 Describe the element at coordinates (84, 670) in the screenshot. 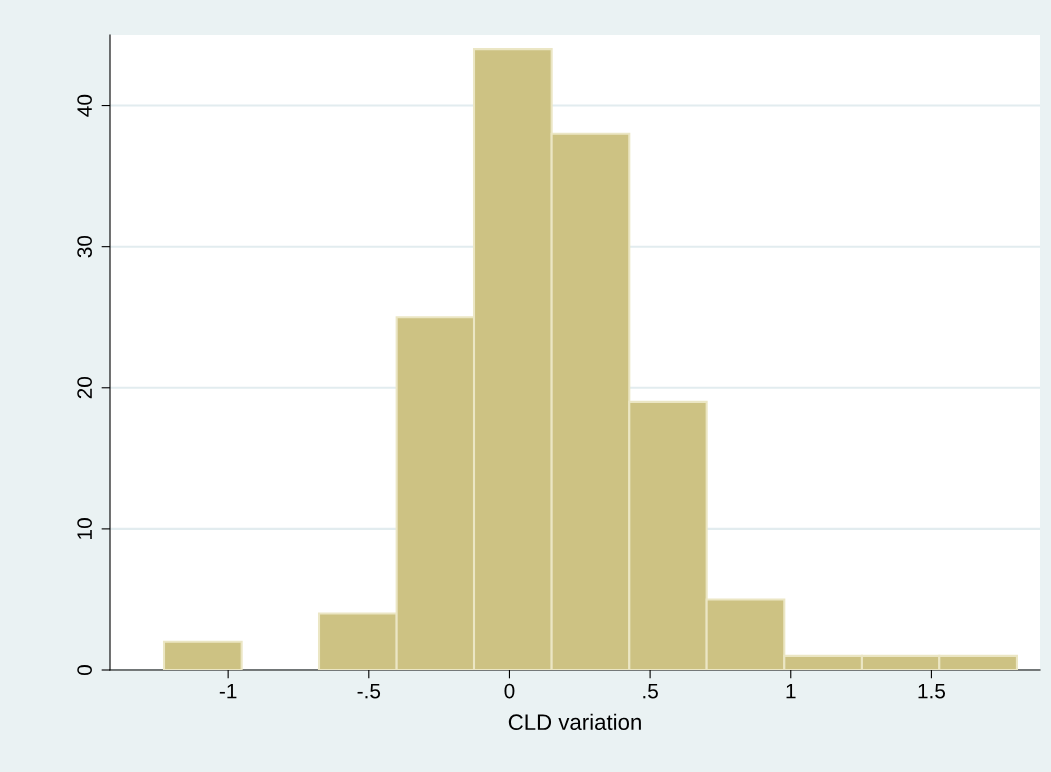

I see `y-tick-label: 0` at that location.